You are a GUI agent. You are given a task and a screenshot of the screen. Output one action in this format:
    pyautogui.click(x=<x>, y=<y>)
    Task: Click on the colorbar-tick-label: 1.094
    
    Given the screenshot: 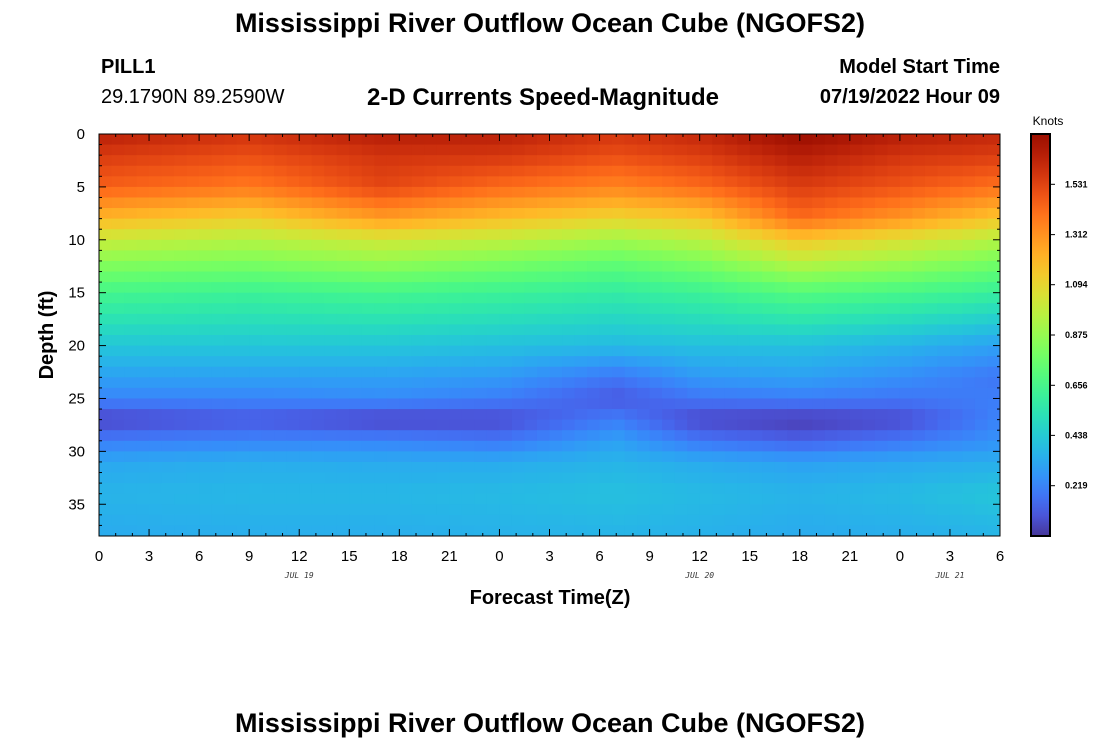 What is the action you would take?
    pyautogui.click(x=1076, y=285)
    